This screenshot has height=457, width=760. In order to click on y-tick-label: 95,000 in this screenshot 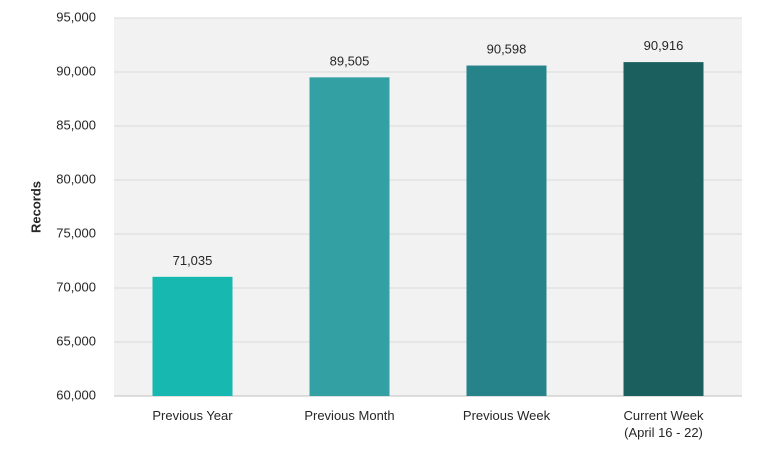, I will do `click(76, 16)`.